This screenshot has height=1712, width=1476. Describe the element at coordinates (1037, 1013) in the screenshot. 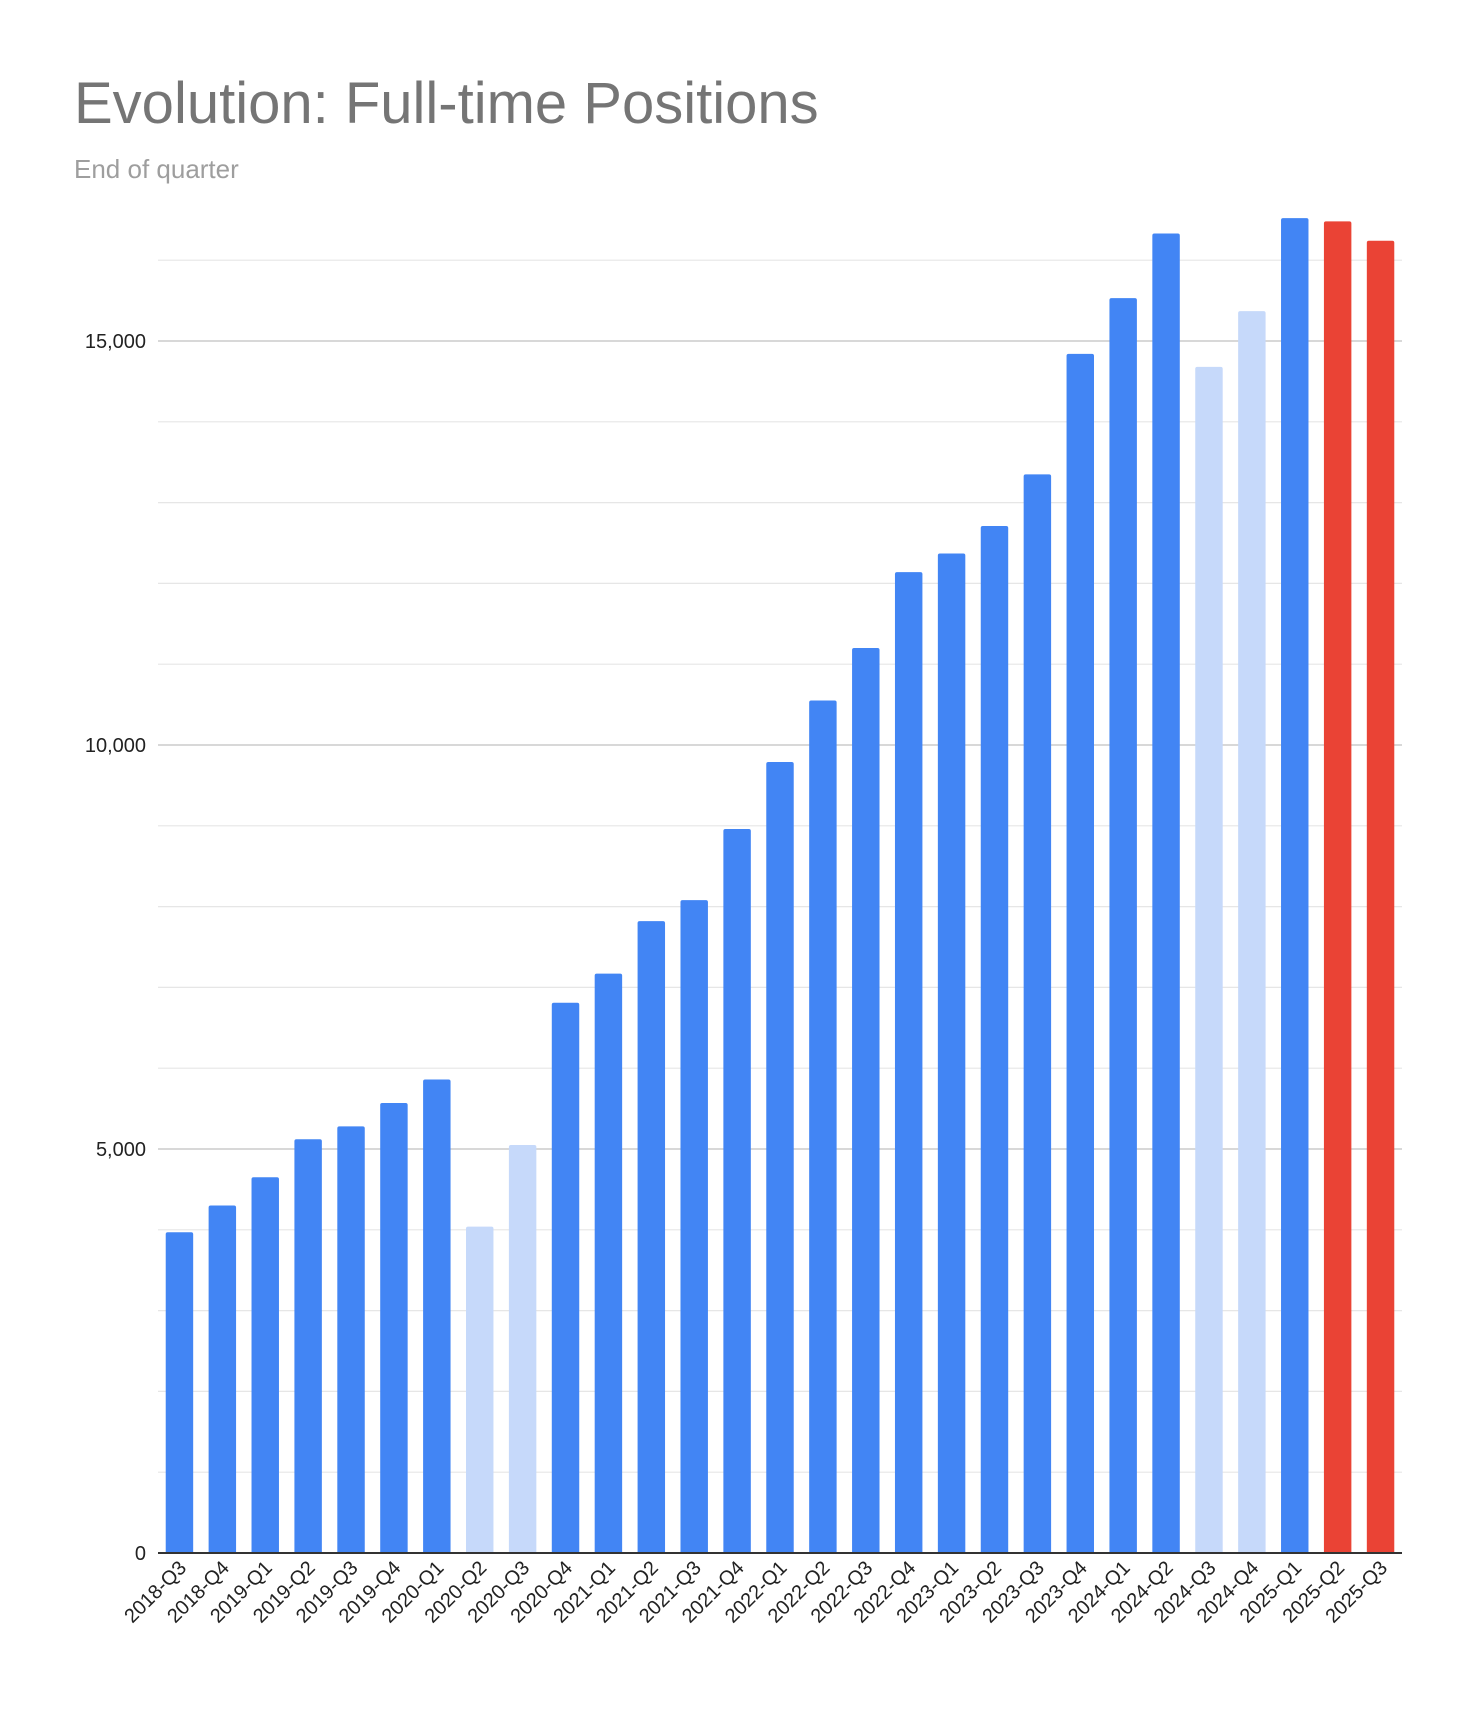

I see `bar-2023-Q3` at that location.